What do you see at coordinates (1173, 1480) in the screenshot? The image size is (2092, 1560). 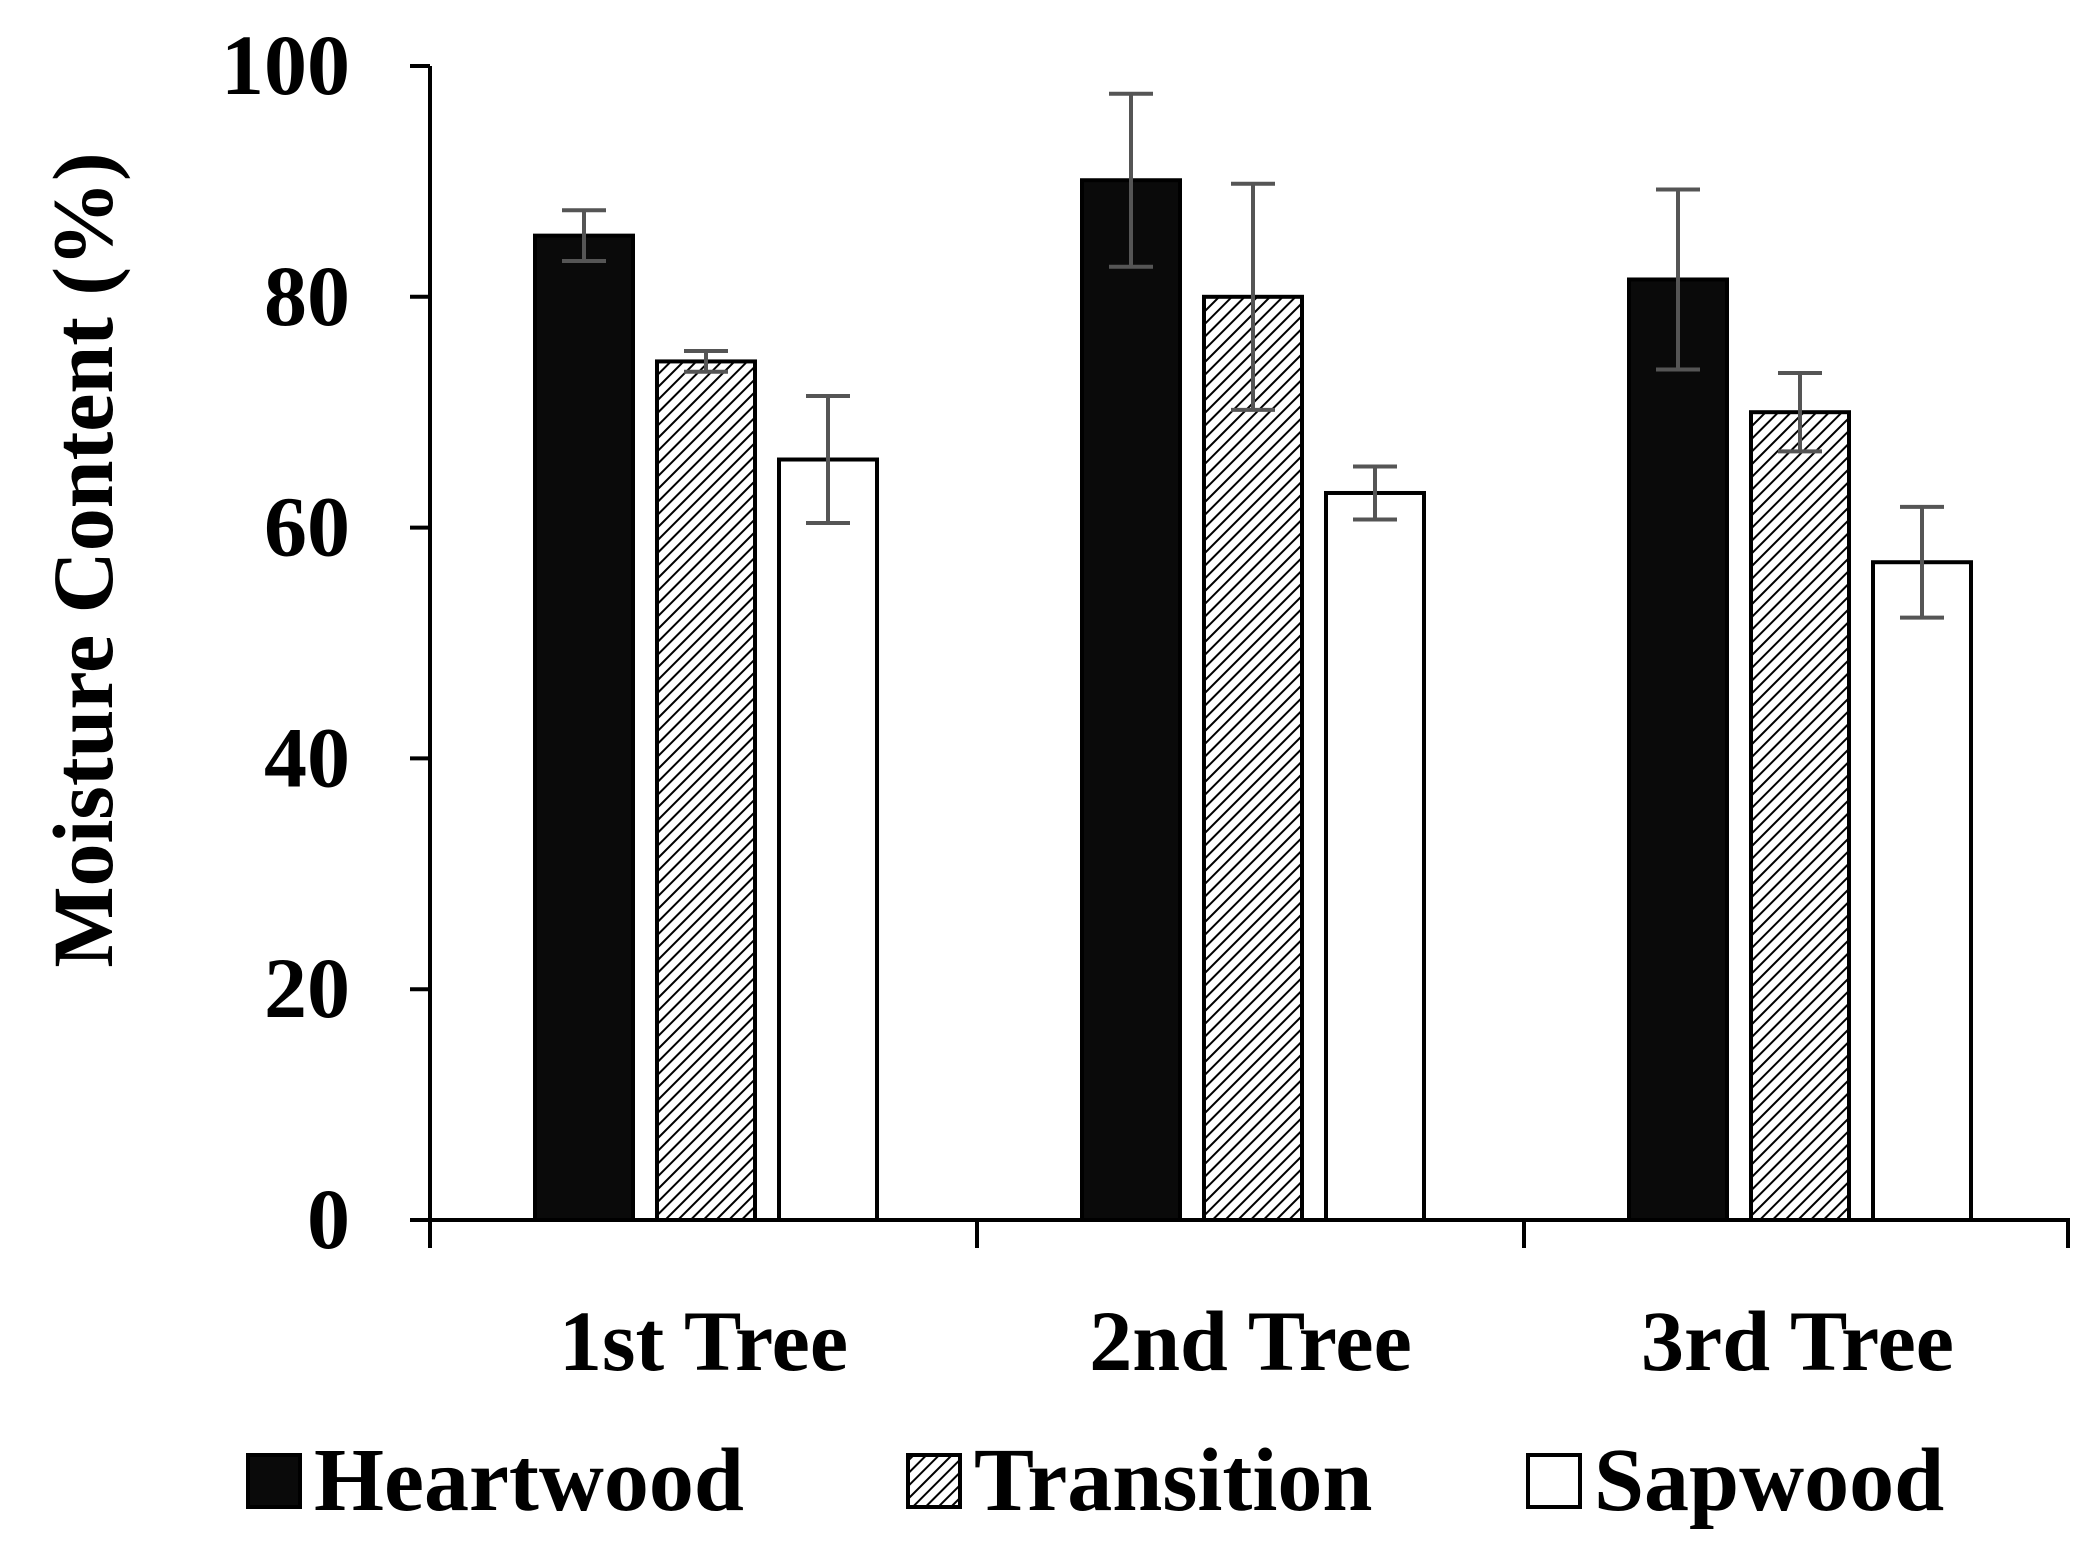 I see `legend-label: Transition` at bounding box center [1173, 1480].